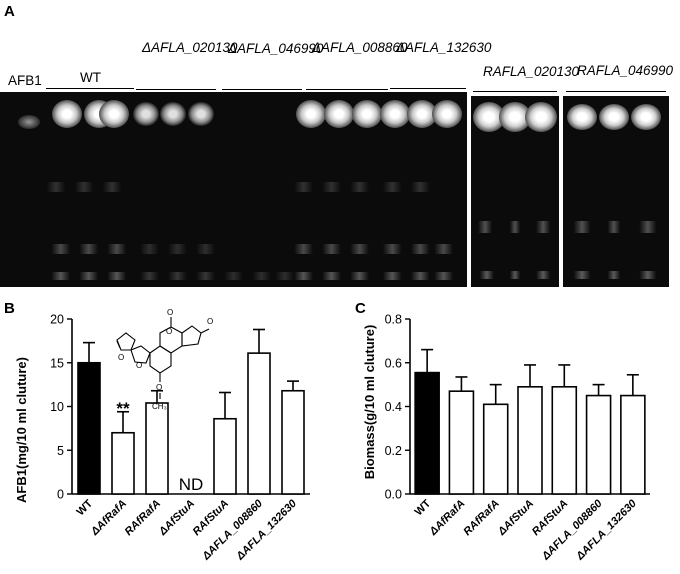  Describe the element at coordinates (515, 92) in the screenshot. I see `group-underline-r020130` at that location.